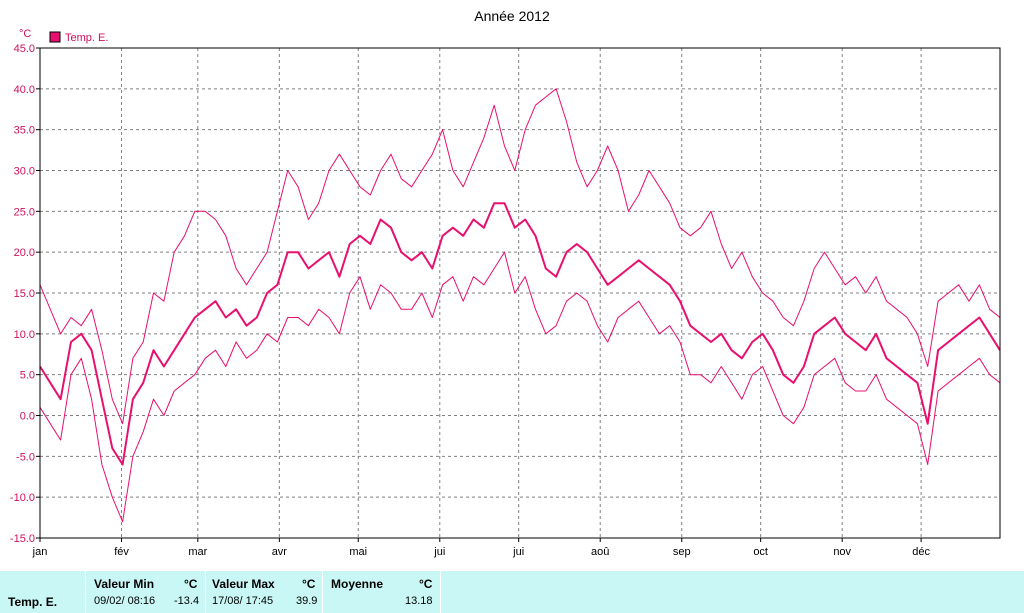 The height and width of the screenshot is (613, 1024). Describe the element at coordinates (24, 131) in the screenshot. I see `y-tick-label: 35.0` at that location.